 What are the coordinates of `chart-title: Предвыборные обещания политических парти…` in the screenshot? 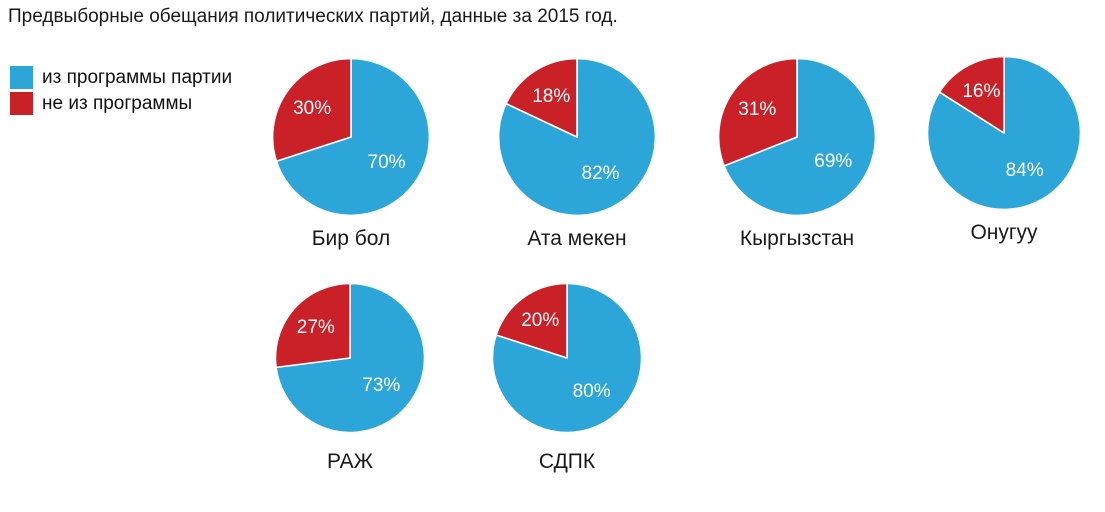 It's located at (313, 16).